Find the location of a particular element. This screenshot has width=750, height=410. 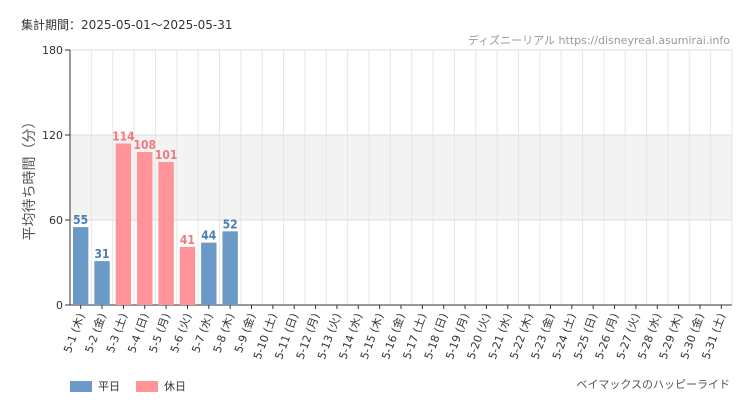

legend: 平日 休日 is located at coordinates (136, 386).